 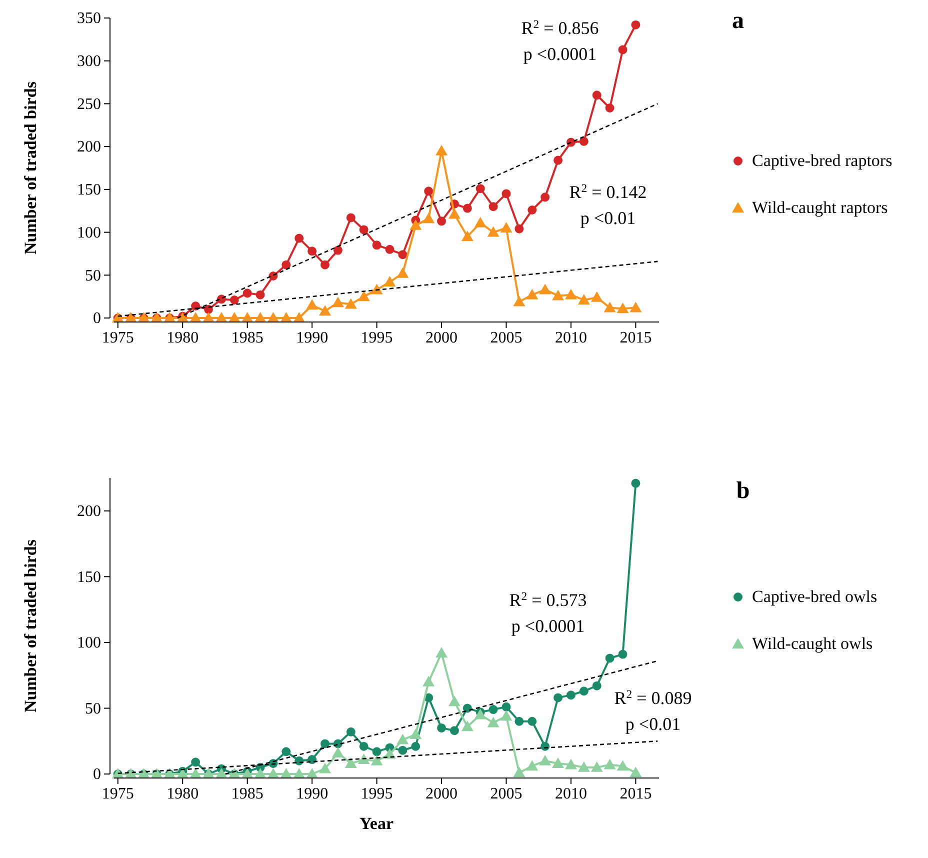 What do you see at coordinates (822, 160) in the screenshot?
I see `legend-label: Captive-bred raptors` at bounding box center [822, 160].